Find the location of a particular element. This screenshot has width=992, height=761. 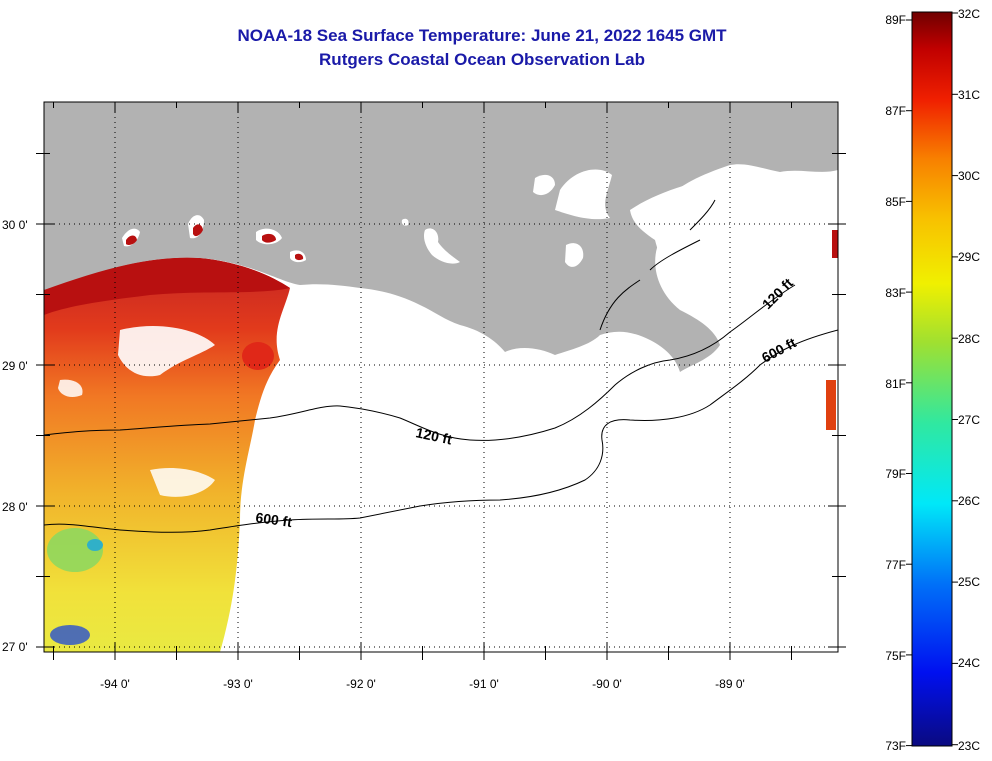

lon-label-94: -94 0' is located at coordinates (115, 684).